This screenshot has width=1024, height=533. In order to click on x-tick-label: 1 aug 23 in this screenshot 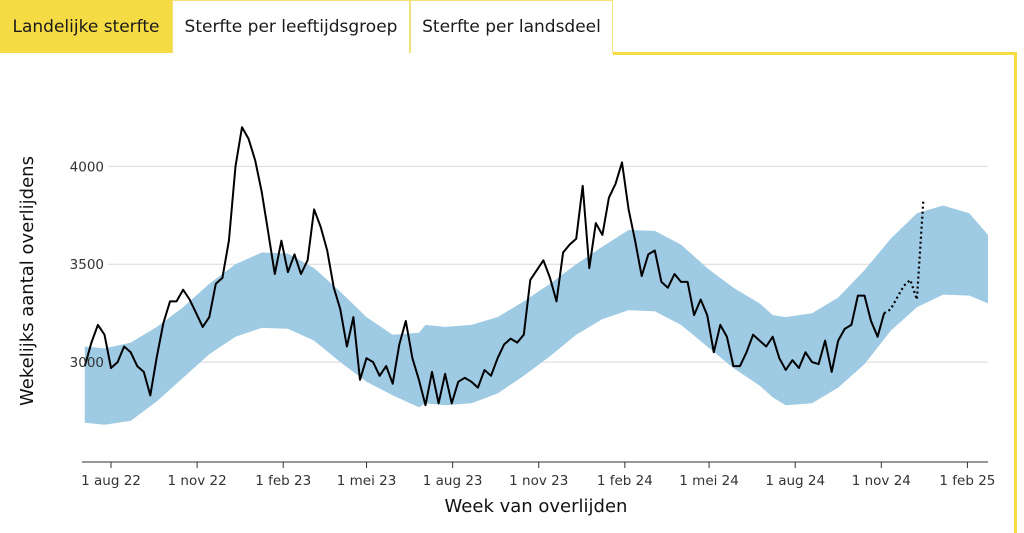, I will do `click(453, 481)`.